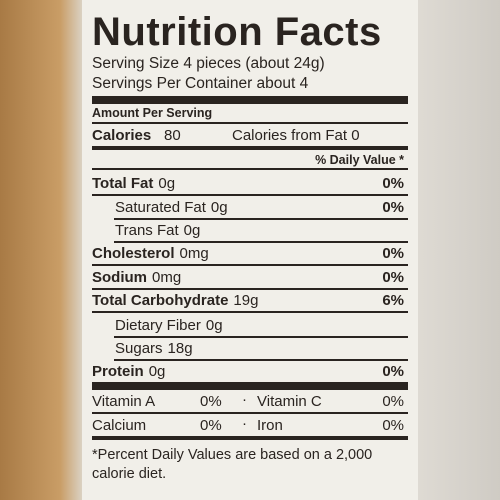 The width and height of the screenshot is (500, 500). I want to click on vitamin-name: Vitamin A, so click(124, 401).